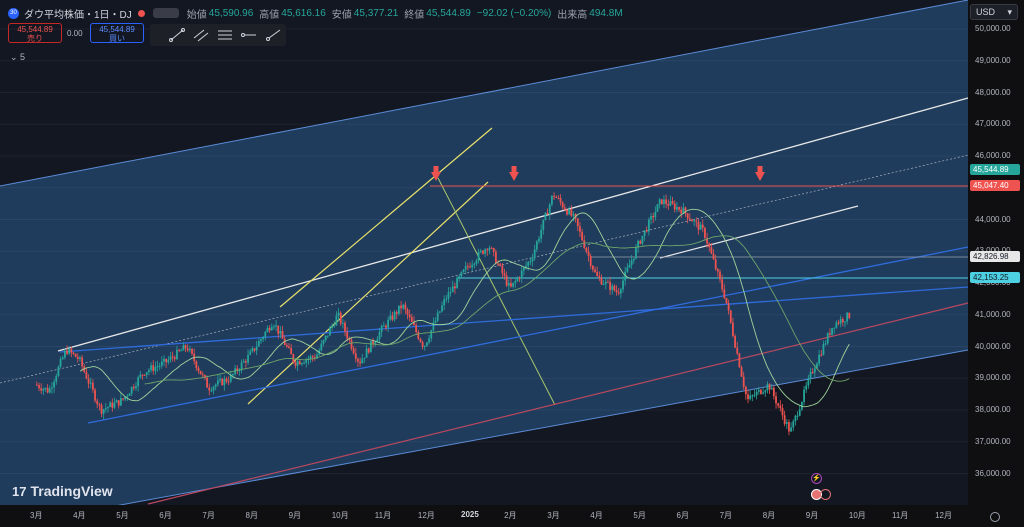  What do you see at coordinates (273, 35) in the screenshot?
I see `ray-tool-icon` at bounding box center [273, 35].